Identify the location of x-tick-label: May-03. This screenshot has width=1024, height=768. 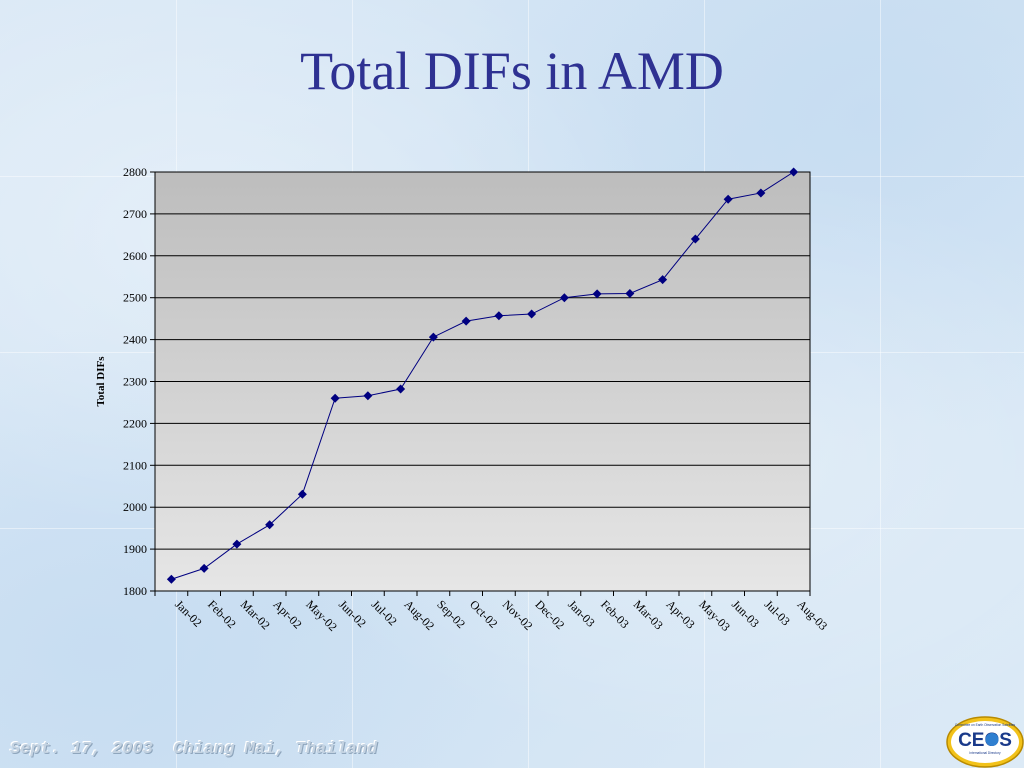
(714, 615).